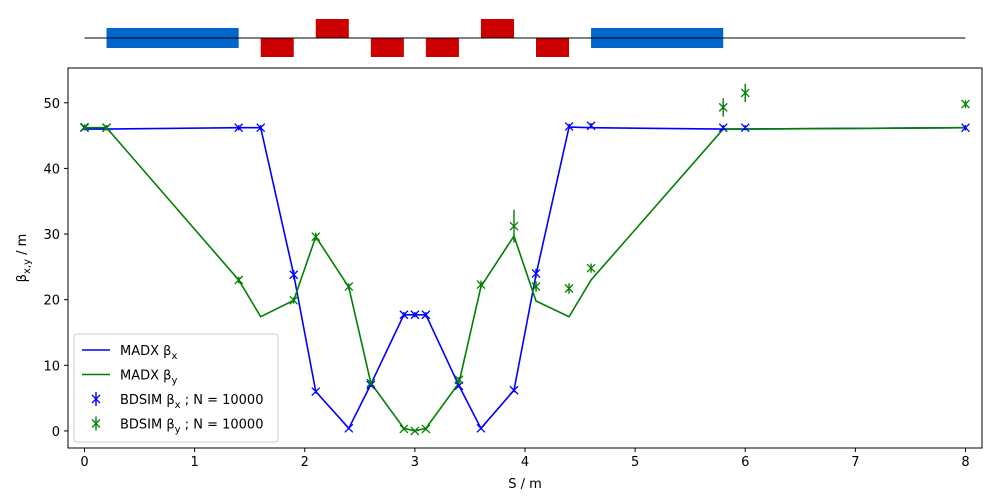 Image resolution: width=1000 pixels, height=500 pixels. Describe the element at coordinates (51, 235) in the screenshot. I see `y-tick-label: 30` at that location.